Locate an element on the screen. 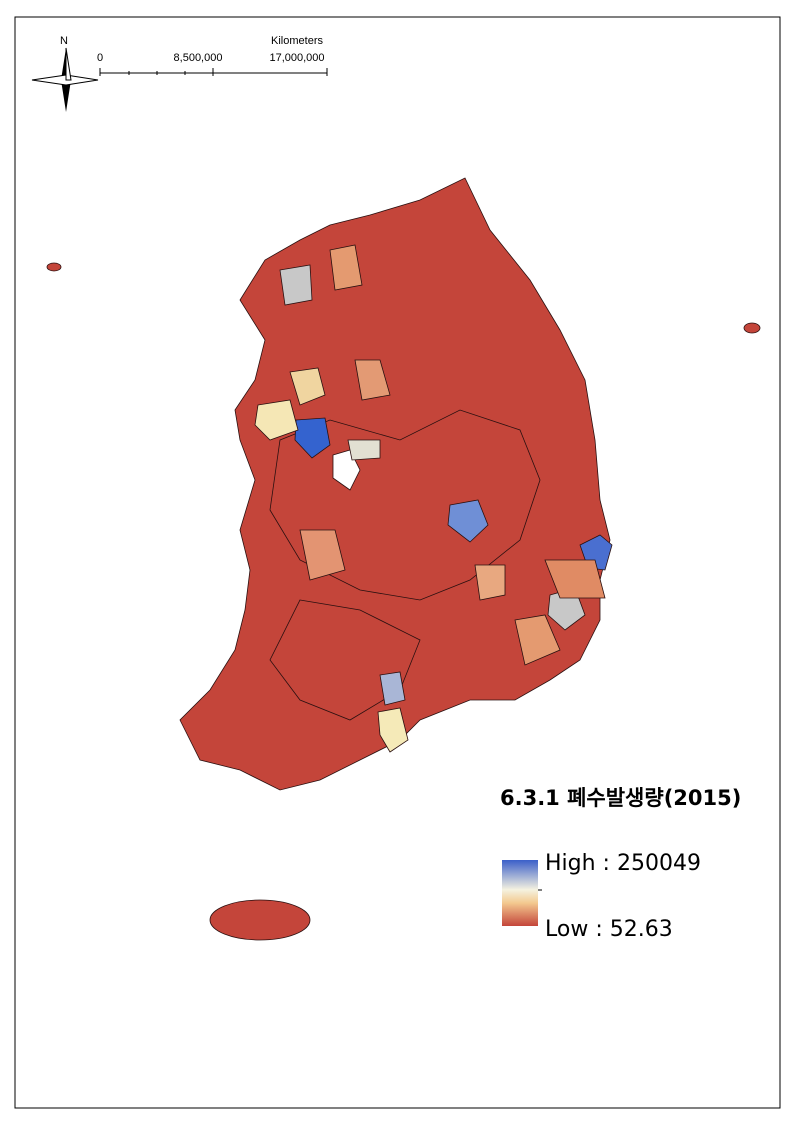 Image resolution: width=794 pixels, height=1122 pixels. north-label: N is located at coordinates (64, 41).